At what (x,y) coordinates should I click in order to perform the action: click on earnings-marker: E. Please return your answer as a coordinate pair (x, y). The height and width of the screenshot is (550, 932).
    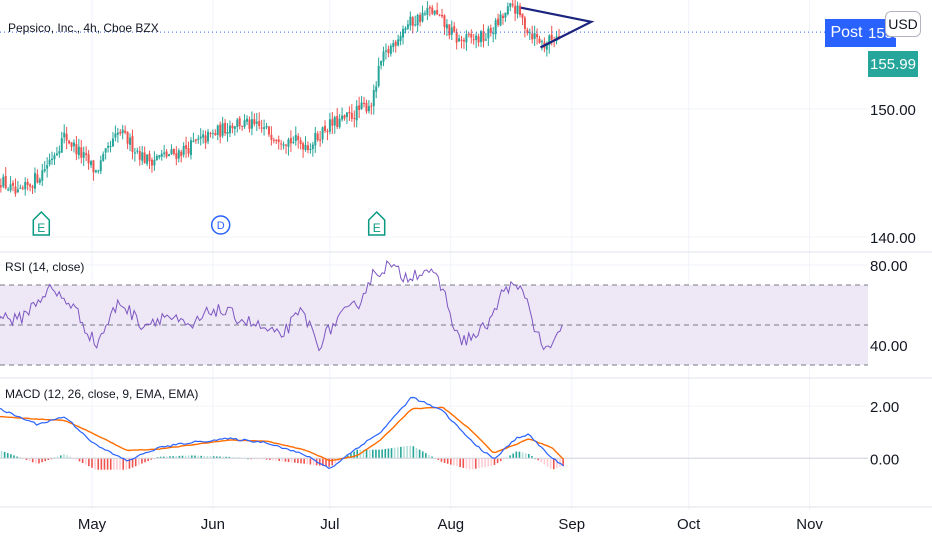
    Looking at the image, I should click on (41, 223).